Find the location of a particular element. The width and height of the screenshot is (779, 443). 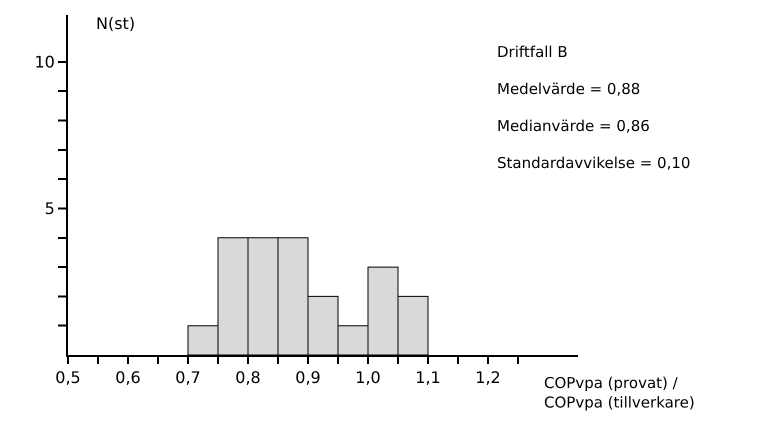

x-tick-label: 0,8 is located at coordinates (248, 378).